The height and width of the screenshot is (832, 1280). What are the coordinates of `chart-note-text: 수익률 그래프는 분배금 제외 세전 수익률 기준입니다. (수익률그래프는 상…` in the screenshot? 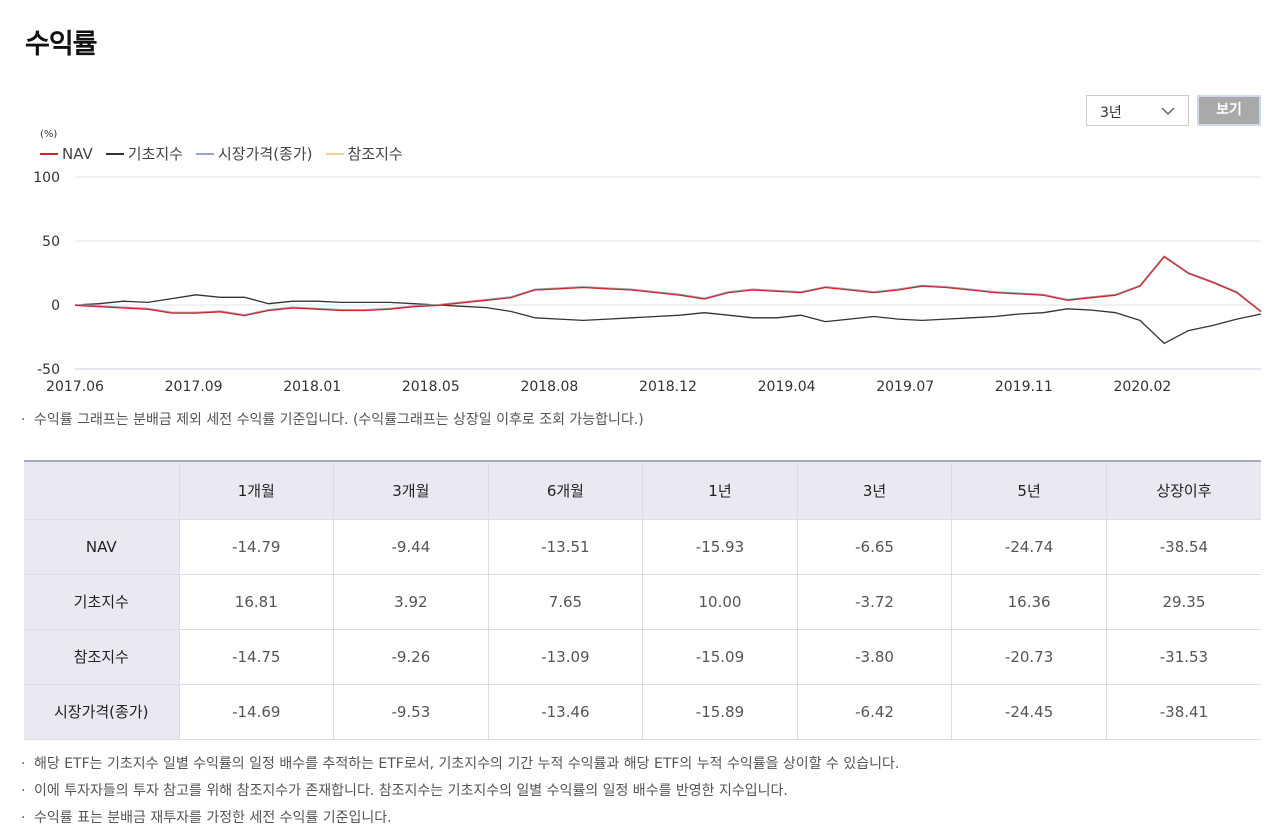 It's located at (339, 420).